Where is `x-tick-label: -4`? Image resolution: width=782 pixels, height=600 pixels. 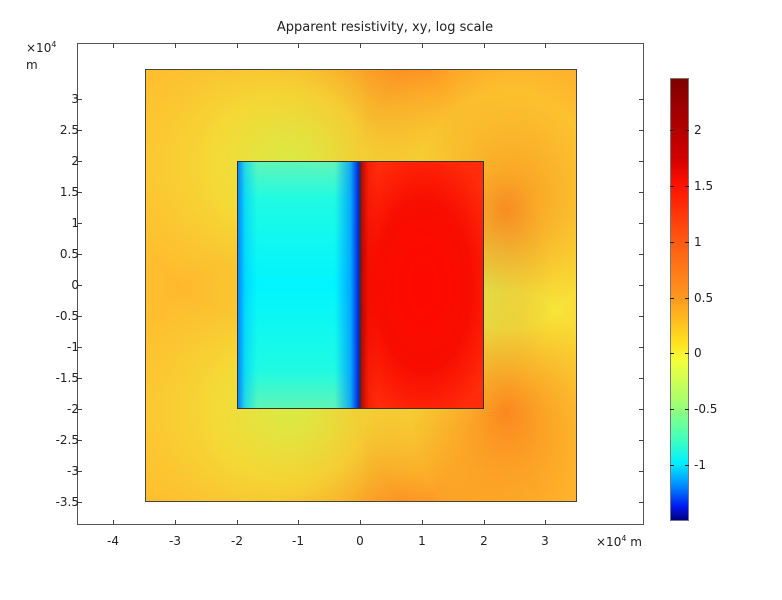 x-tick-label: -4 is located at coordinates (113, 541).